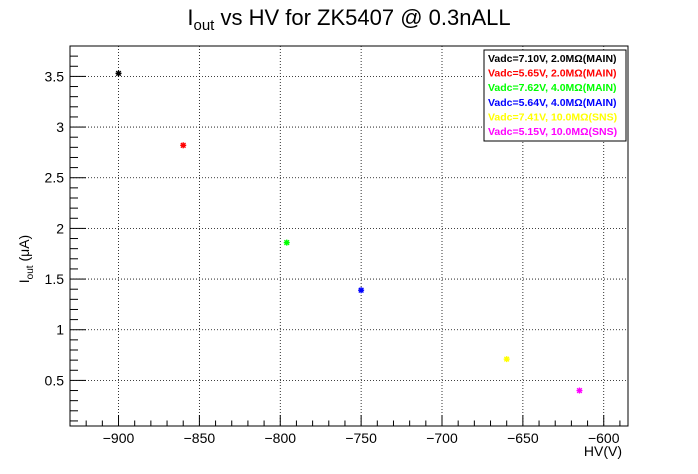 This screenshot has height=474, width=698. I want to click on legend-entry: Vadc=7.62V, 4.0MΩ(MAIN), so click(552, 88).